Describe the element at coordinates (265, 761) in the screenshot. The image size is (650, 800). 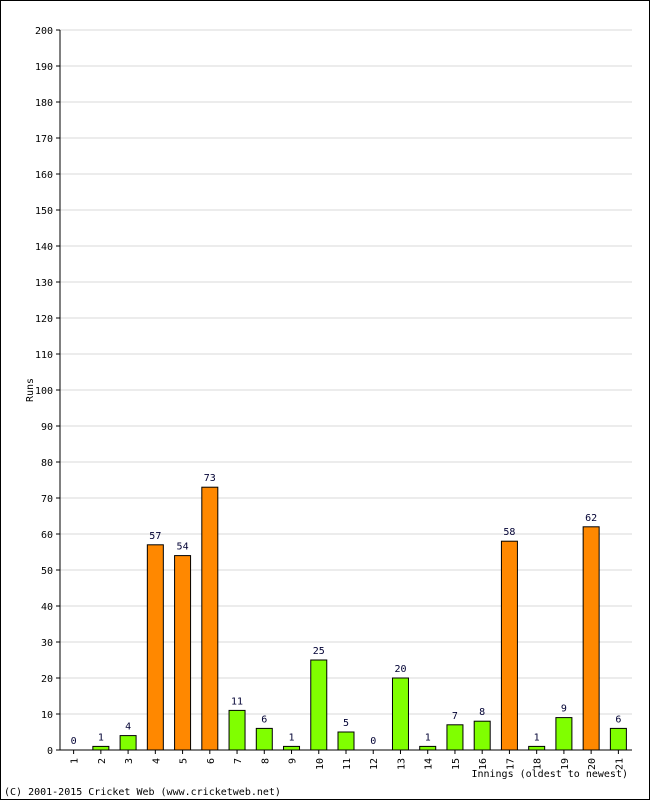
I see `x-tick-label: 8` at that location.